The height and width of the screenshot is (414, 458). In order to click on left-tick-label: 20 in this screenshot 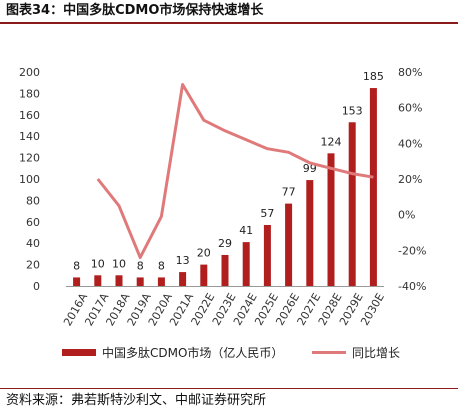, I will do `click(33, 265)`.